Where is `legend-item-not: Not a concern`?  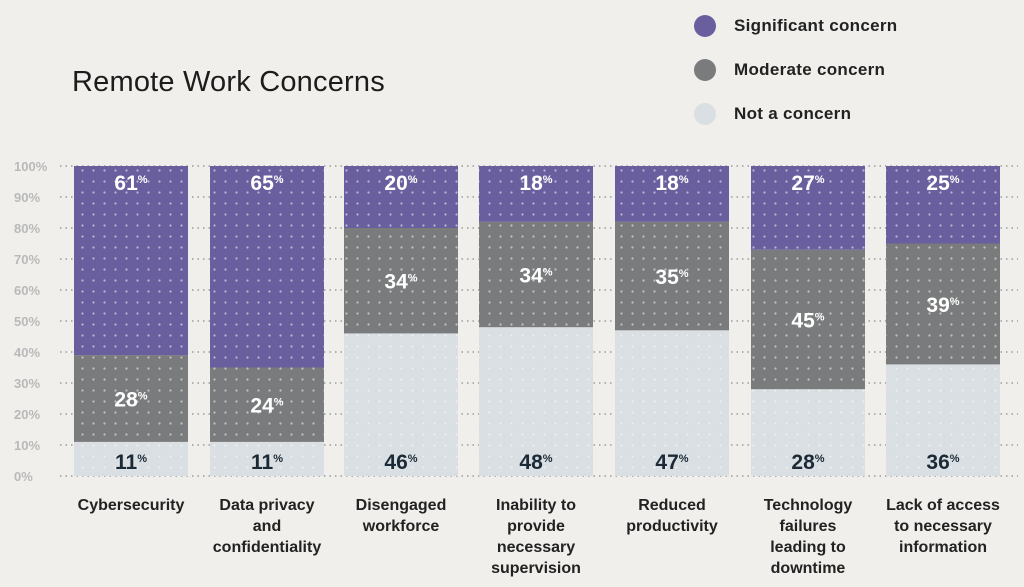 legend-item-not: Not a concern is located at coordinates (795, 114).